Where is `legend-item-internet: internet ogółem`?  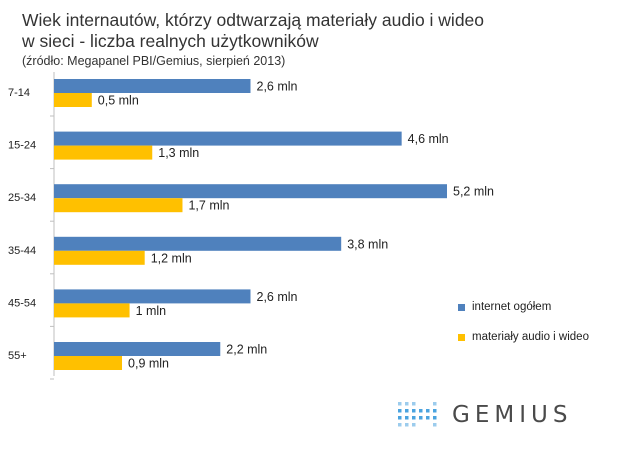 legend-item-internet: internet ogółem is located at coordinates (523, 307).